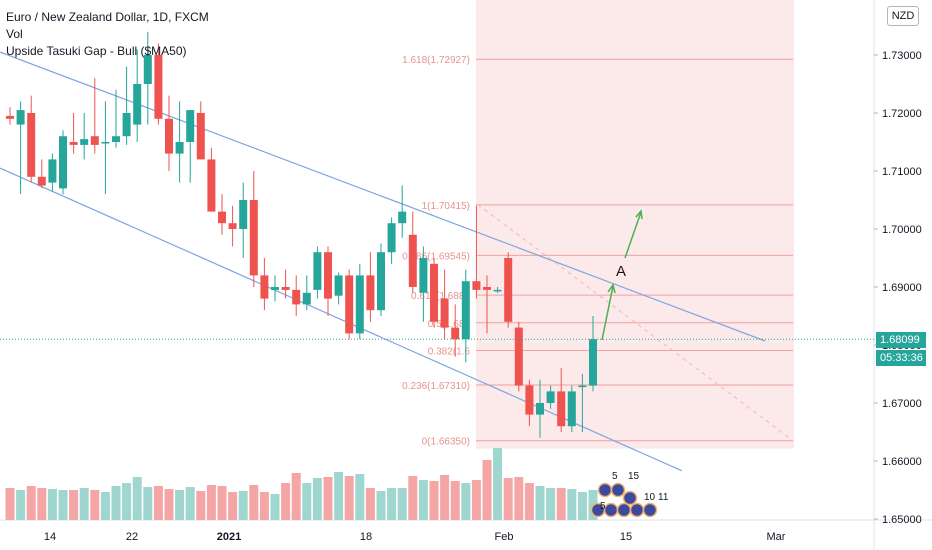 The height and width of the screenshot is (550, 932). I want to click on time-tick-label: 2021, so click(229, 537).